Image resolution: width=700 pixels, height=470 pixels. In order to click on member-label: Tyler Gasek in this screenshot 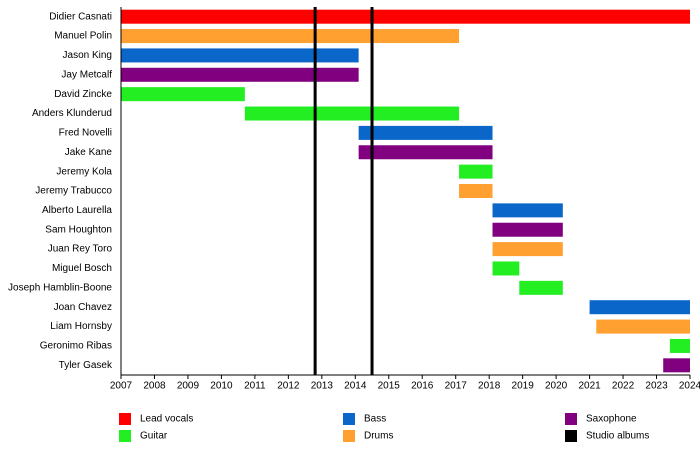, I will do `click(86, 365)`.